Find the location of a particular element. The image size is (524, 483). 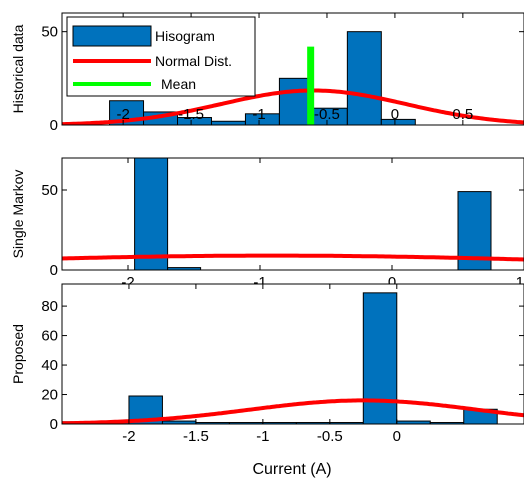

y-tick-label: 80 is located at coordinates (49, 306).